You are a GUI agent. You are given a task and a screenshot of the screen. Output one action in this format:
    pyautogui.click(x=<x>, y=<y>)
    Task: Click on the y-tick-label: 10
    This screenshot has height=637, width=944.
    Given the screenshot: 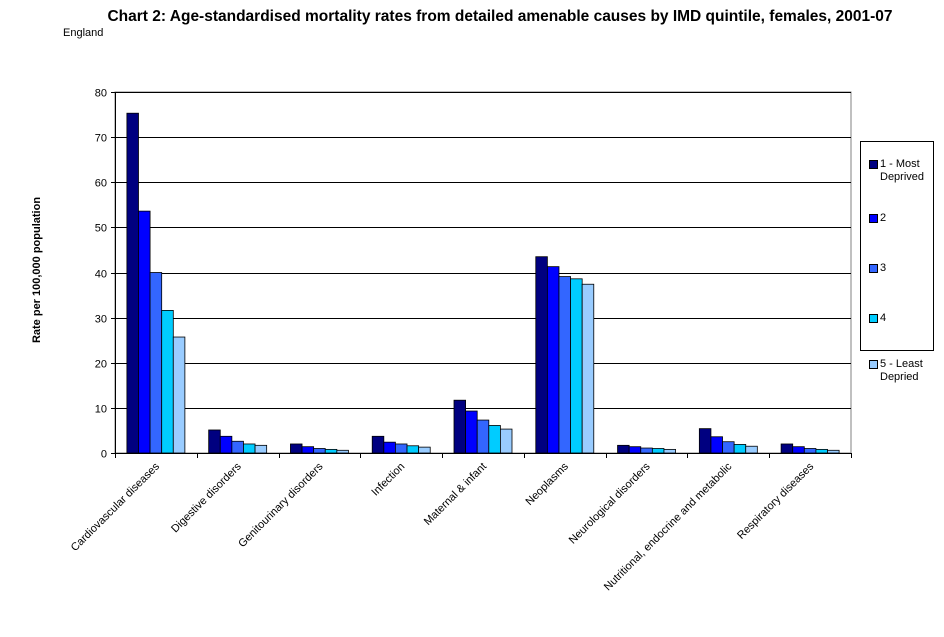 What is the action you would take?
    pyautogui.click(x=101, y=410)
    